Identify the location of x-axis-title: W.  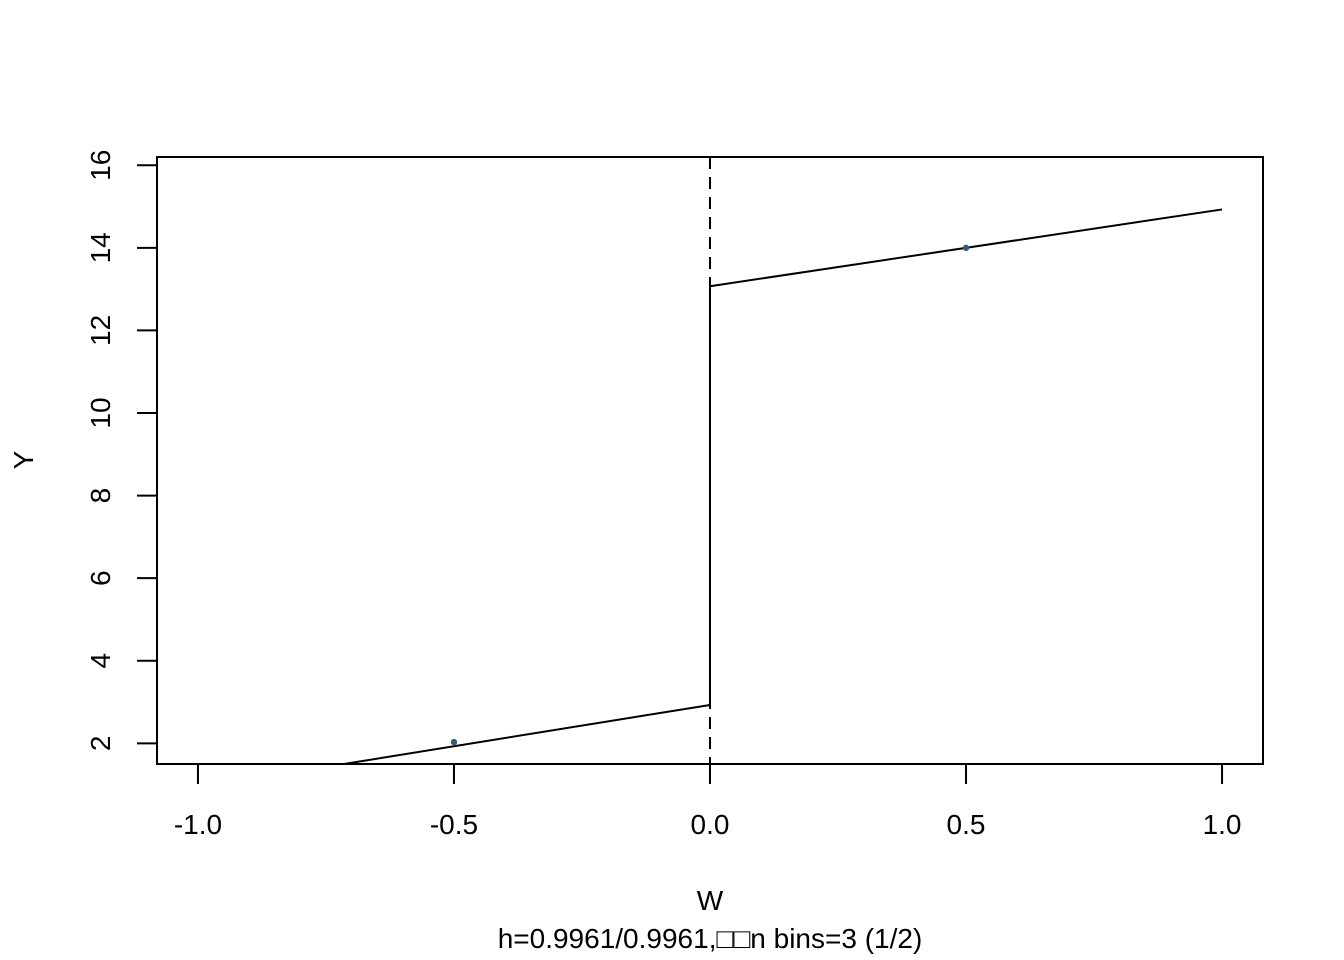
(710, 900).